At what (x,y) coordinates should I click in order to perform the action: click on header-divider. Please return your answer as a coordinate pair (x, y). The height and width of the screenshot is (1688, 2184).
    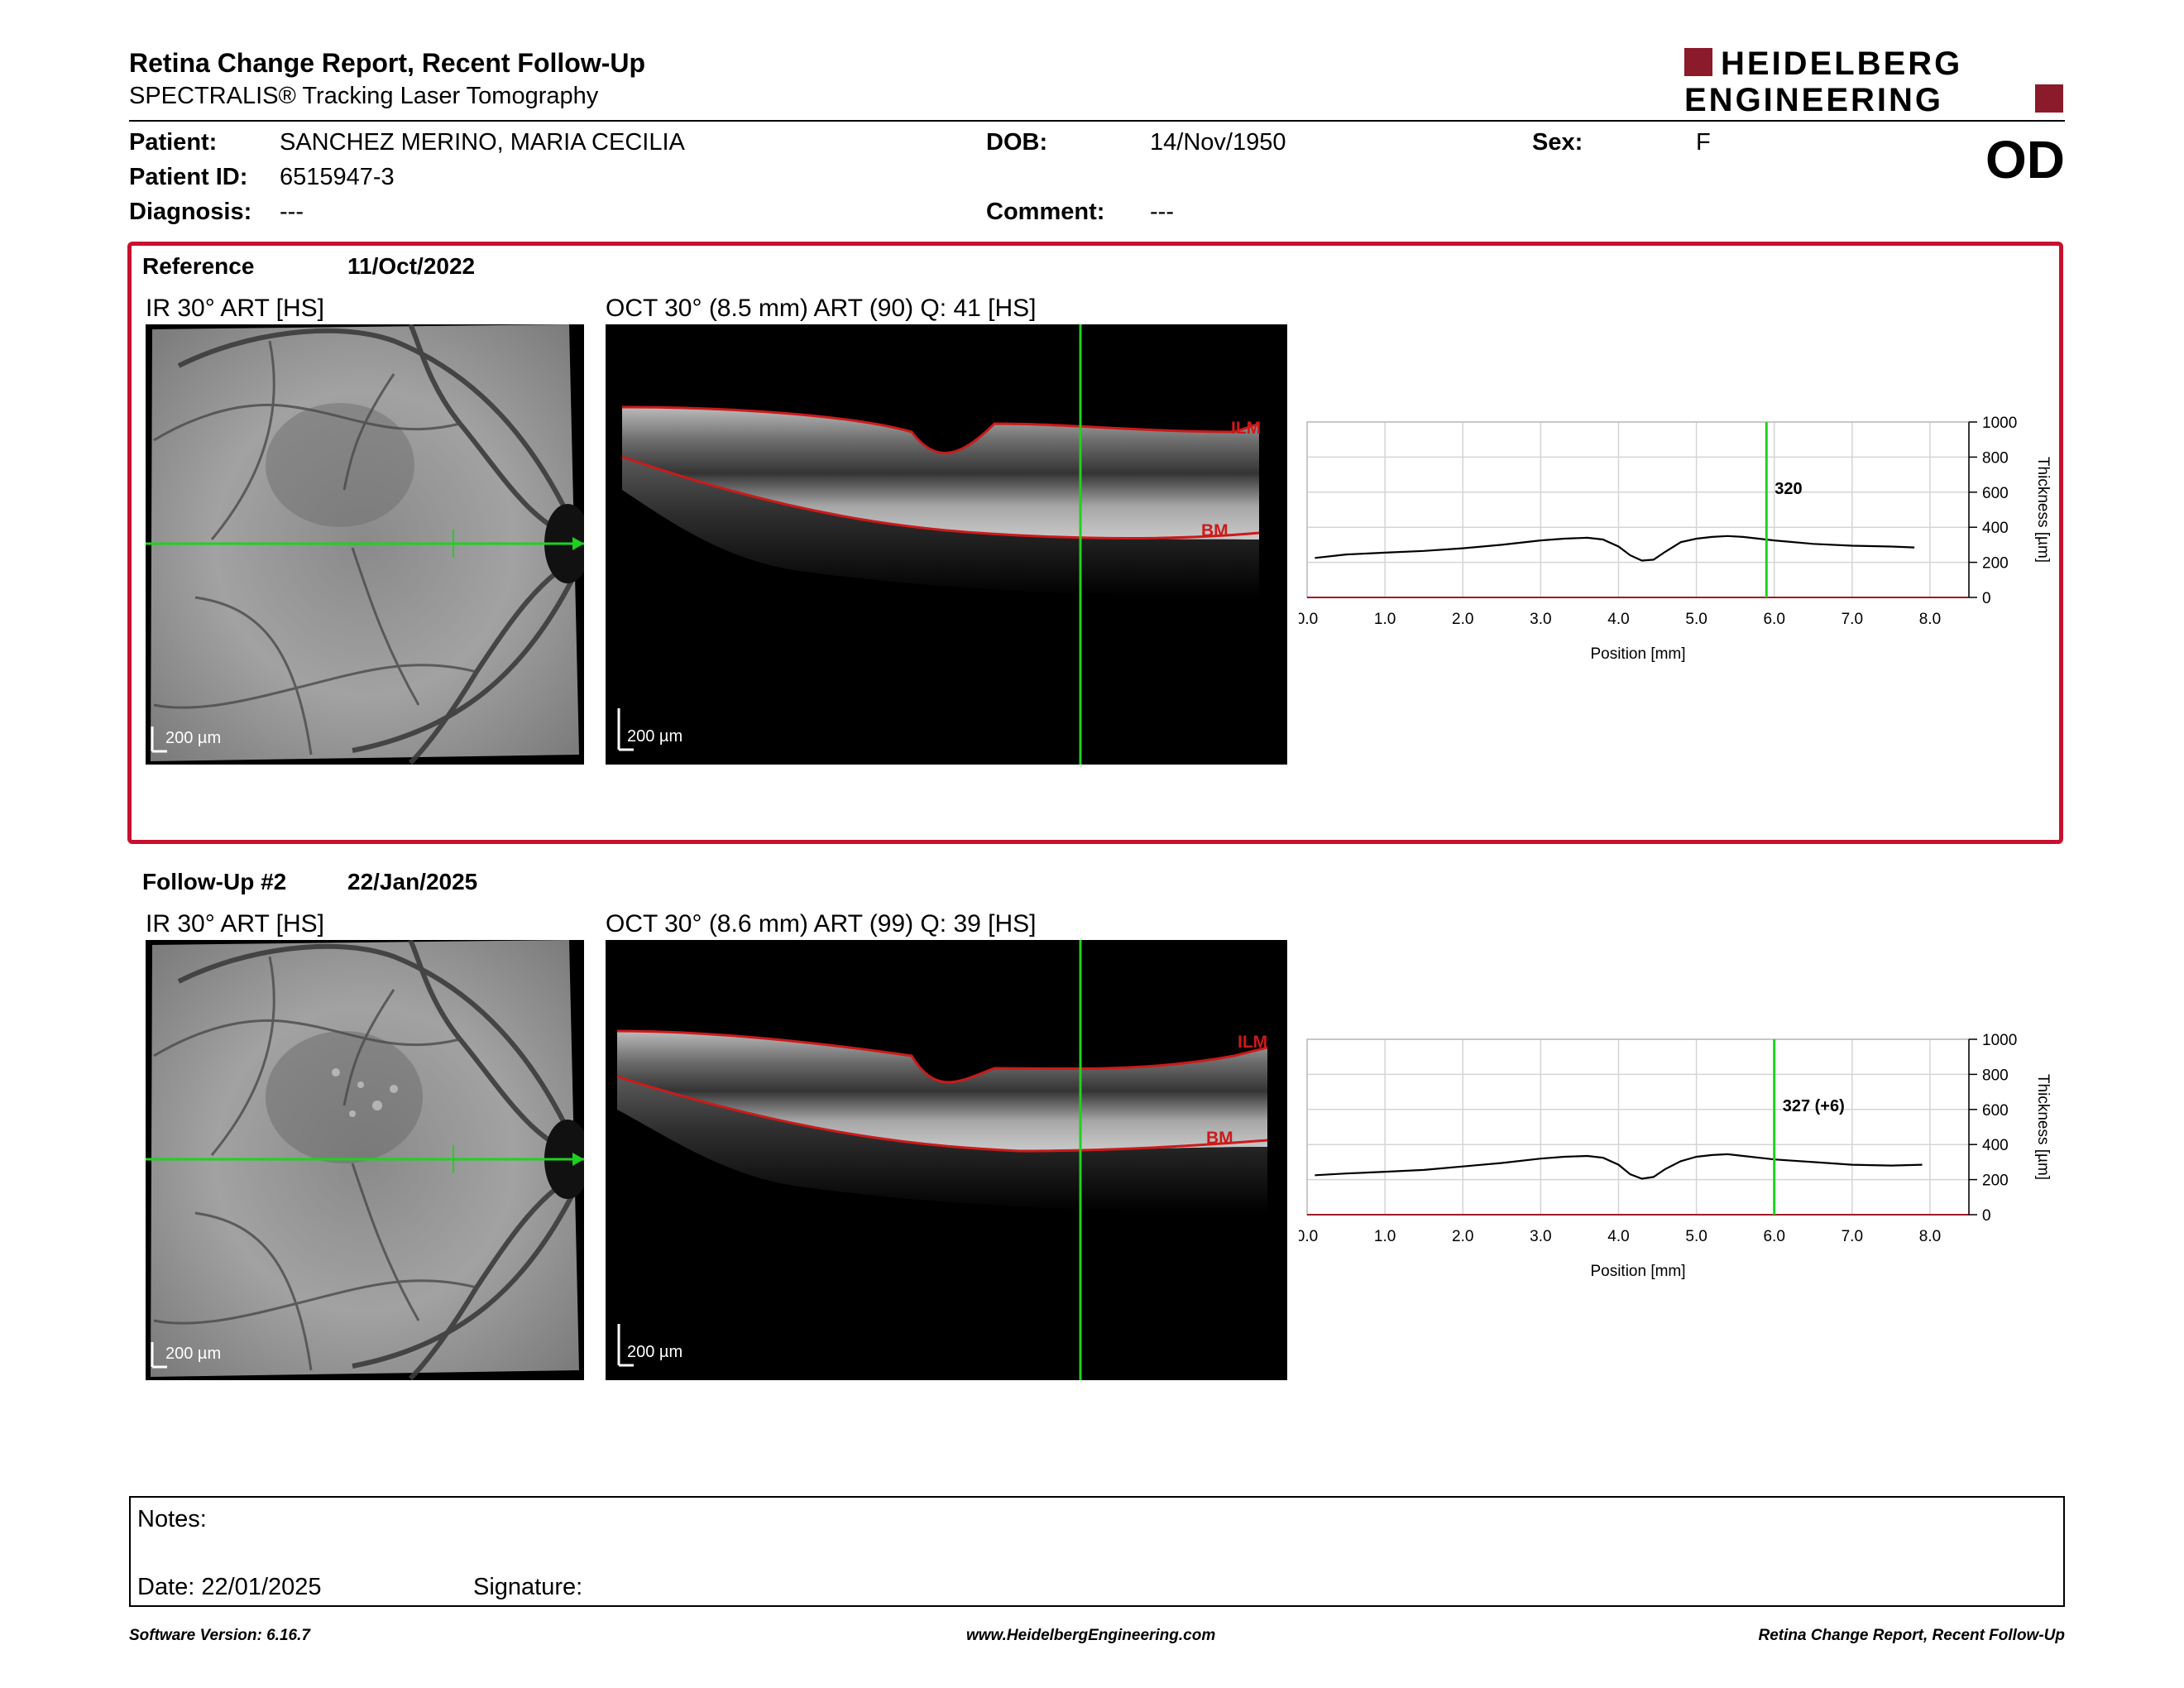
    Looking at the image, I should click on (1097, 121).